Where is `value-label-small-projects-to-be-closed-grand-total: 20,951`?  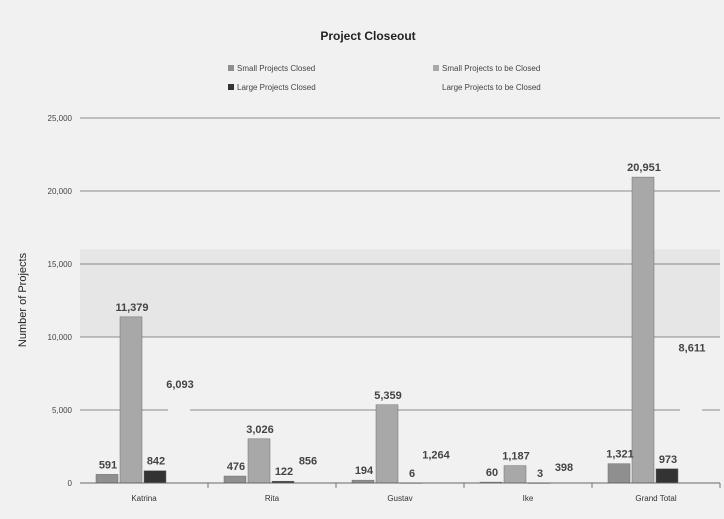
value-label-small-projects-to-be-closed-grand-total: 20,951 is located at coordinates (644, 168).